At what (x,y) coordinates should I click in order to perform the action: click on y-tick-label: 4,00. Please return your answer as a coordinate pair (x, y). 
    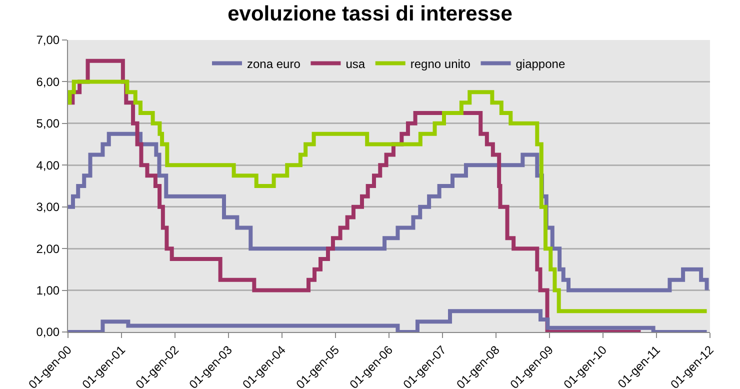
    Looking at the image, I should click on (48, 165).